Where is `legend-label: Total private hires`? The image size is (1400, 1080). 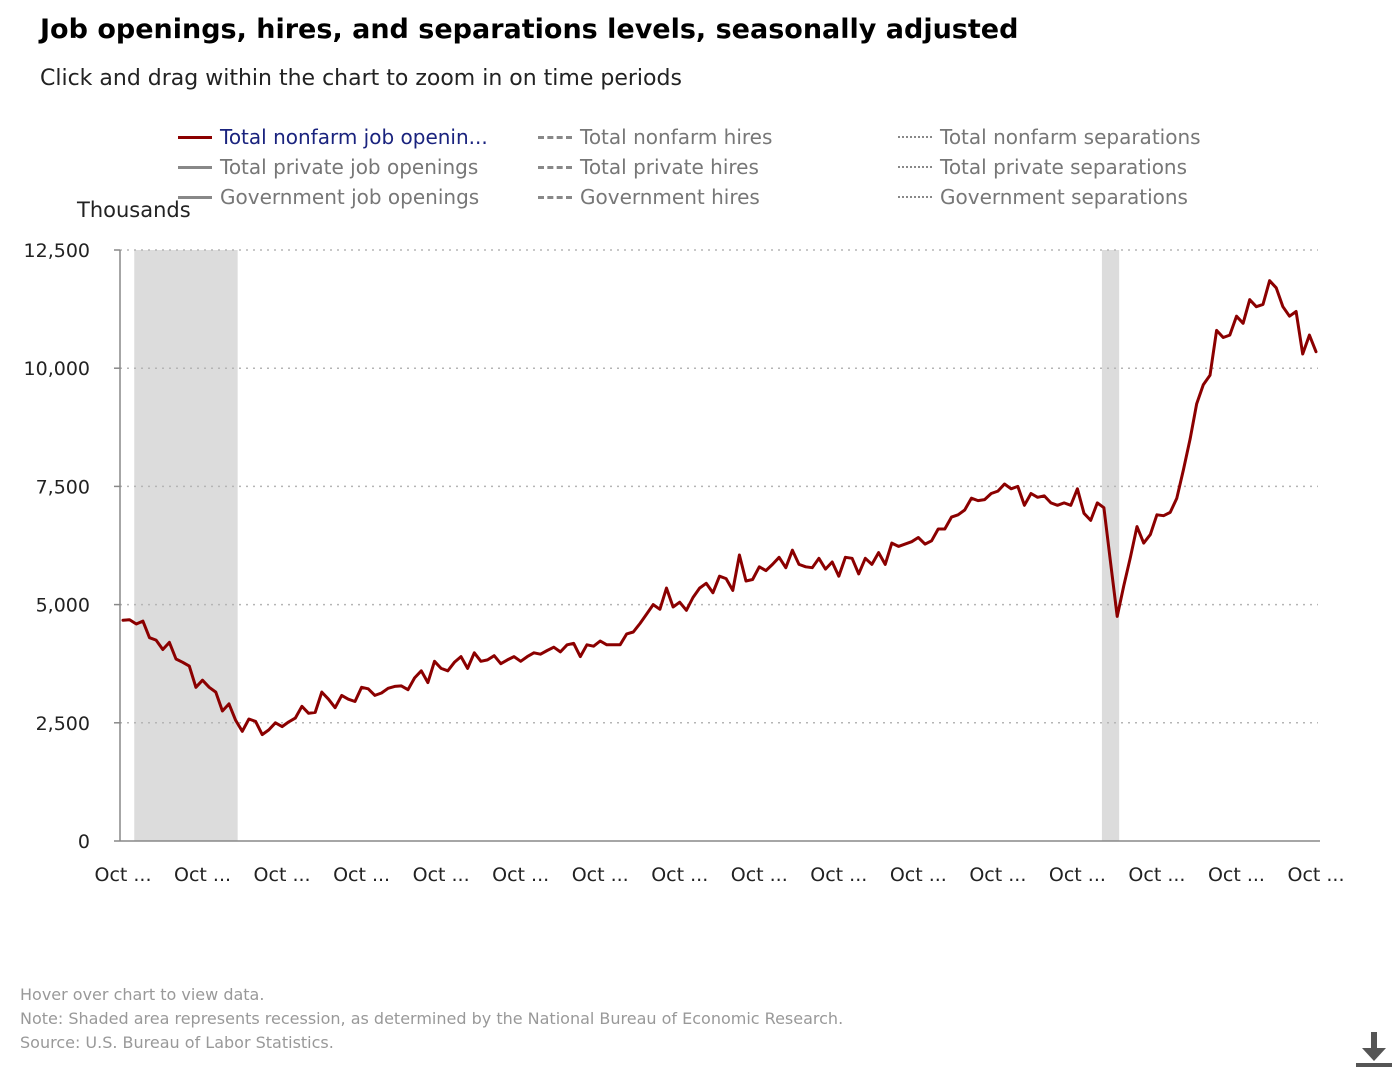
legend-label: Total private hires is located at coordinates (669, 167).